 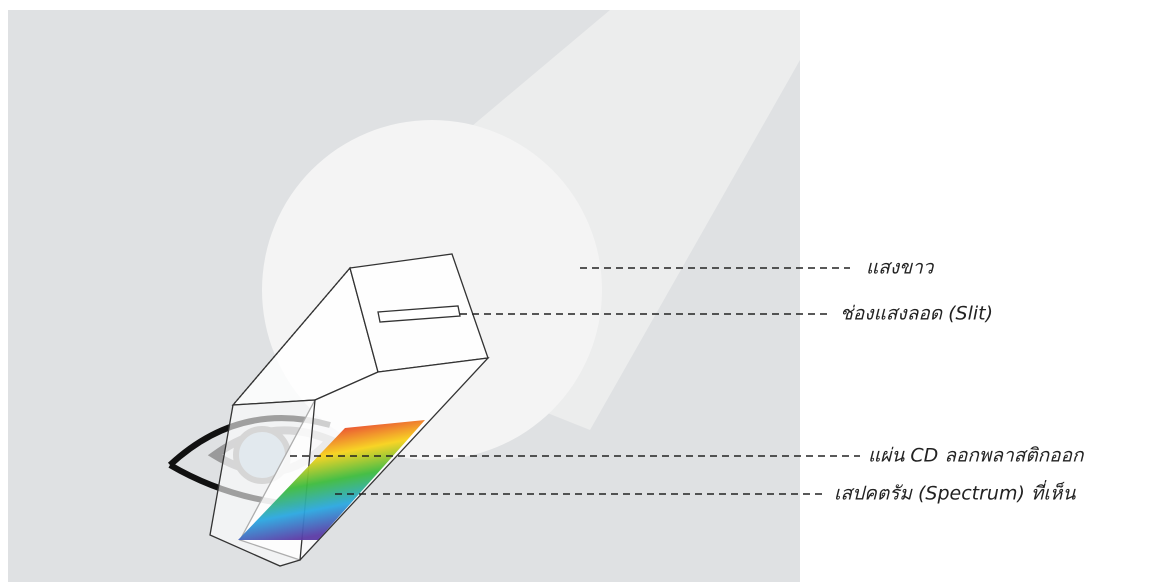 I want to click on label: แสงขาว, so click(x=900, y=268).